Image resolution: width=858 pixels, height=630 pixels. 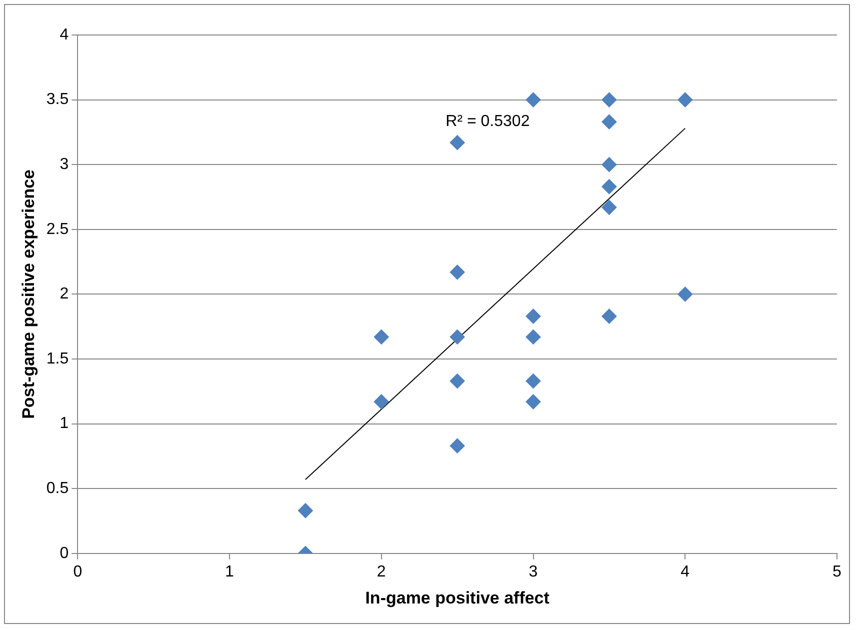 I want to click on y-axis-title: Post-game positive experience, so click(x=28, y=294).